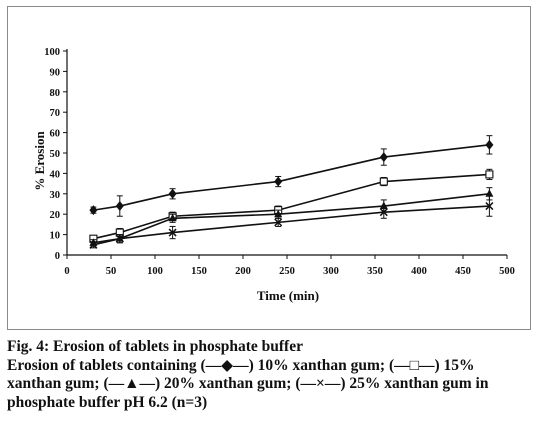  What do you see at coordinates (55, 174) in the screenshot?
I see `y-tick-label: 40` at bounding box center [55, 174].